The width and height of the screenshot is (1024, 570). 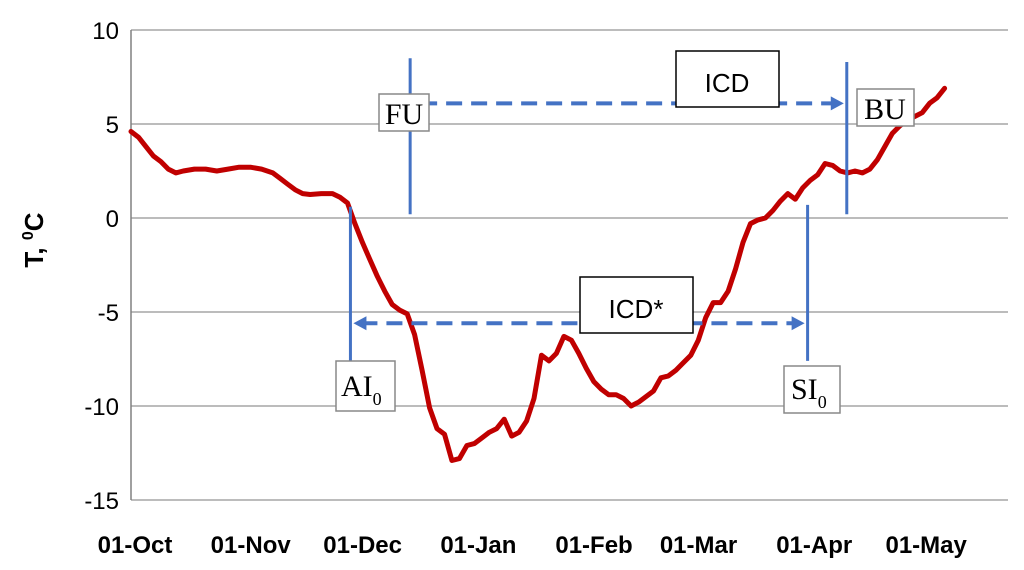 I want to click on icd-star-arrow, so click(x=579, y=323).